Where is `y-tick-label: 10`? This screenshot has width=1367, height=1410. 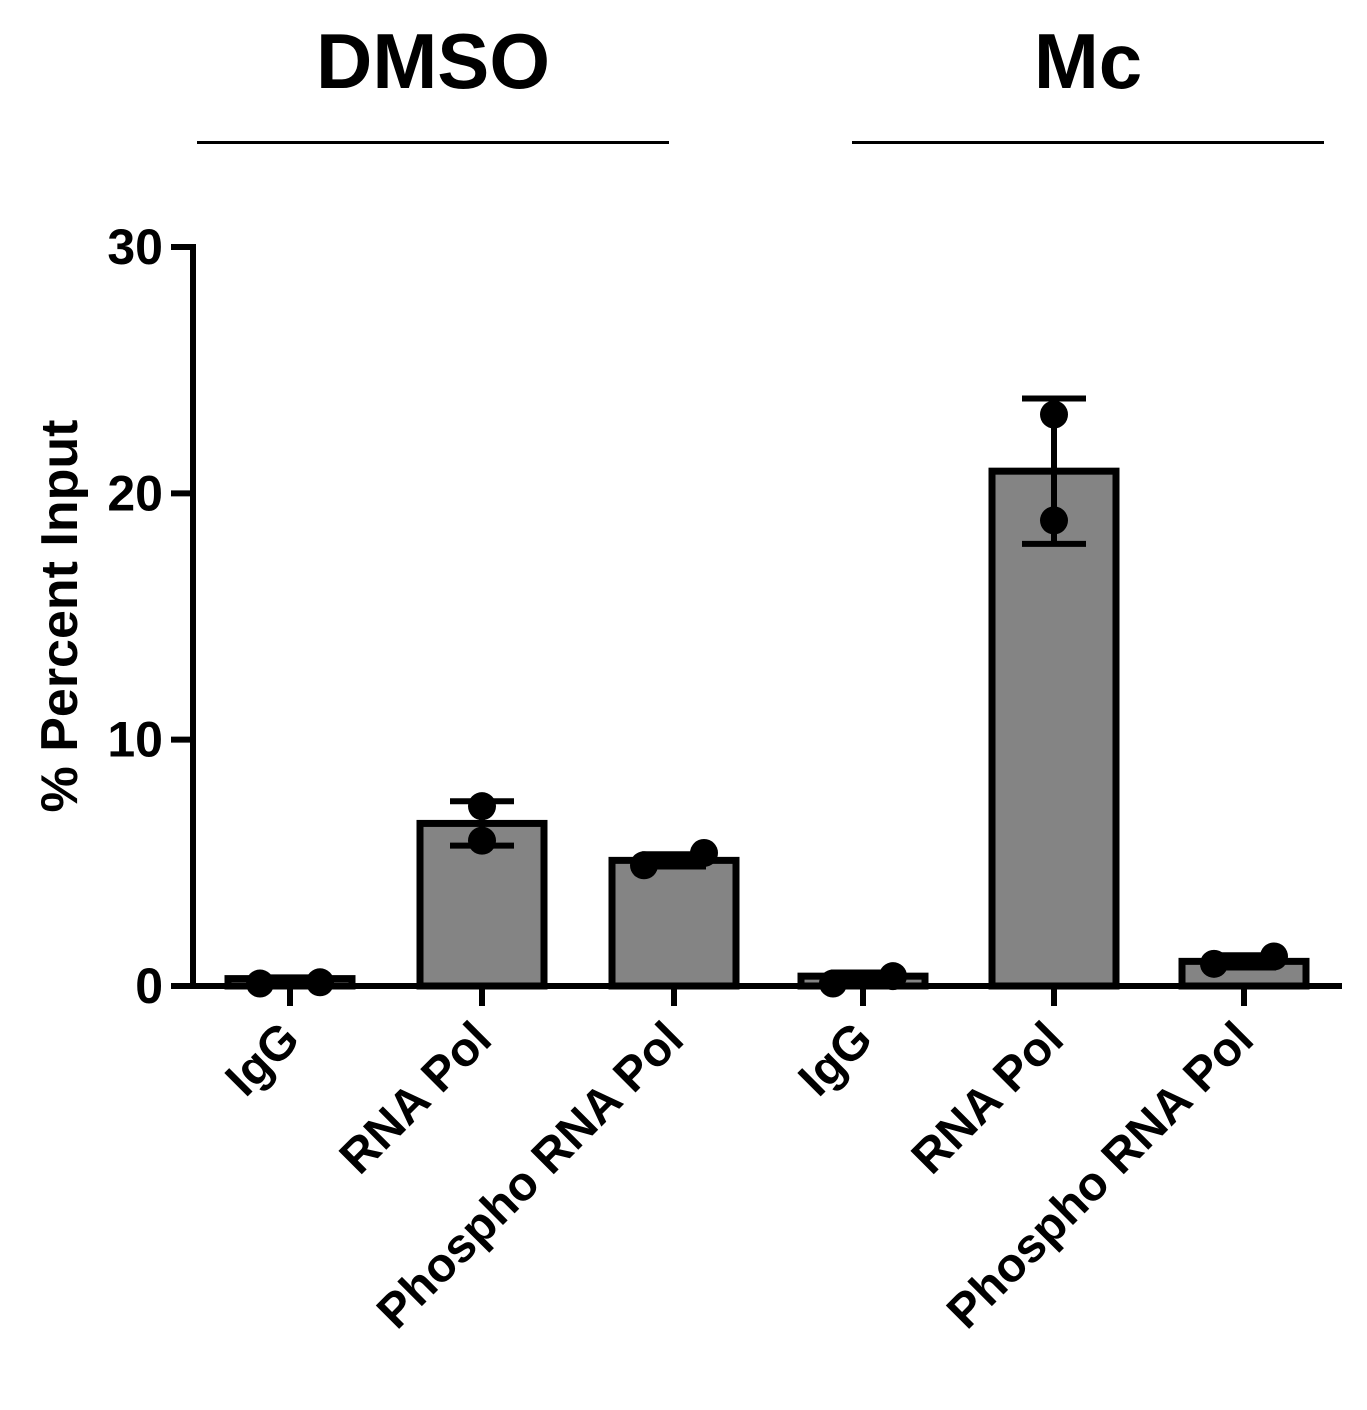
y-tick-label: 10 is located at coordinates (135, 740).